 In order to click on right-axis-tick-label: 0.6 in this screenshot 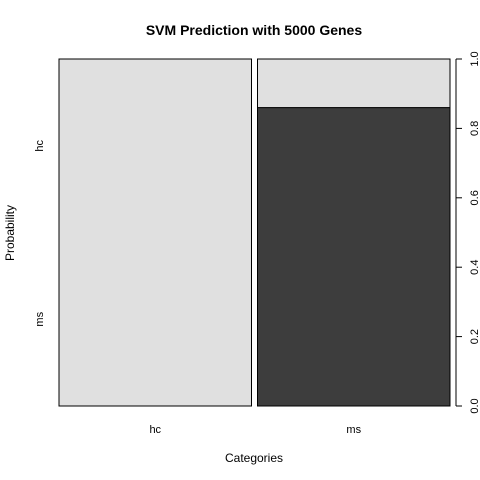, I will do `click(474, 197)`.